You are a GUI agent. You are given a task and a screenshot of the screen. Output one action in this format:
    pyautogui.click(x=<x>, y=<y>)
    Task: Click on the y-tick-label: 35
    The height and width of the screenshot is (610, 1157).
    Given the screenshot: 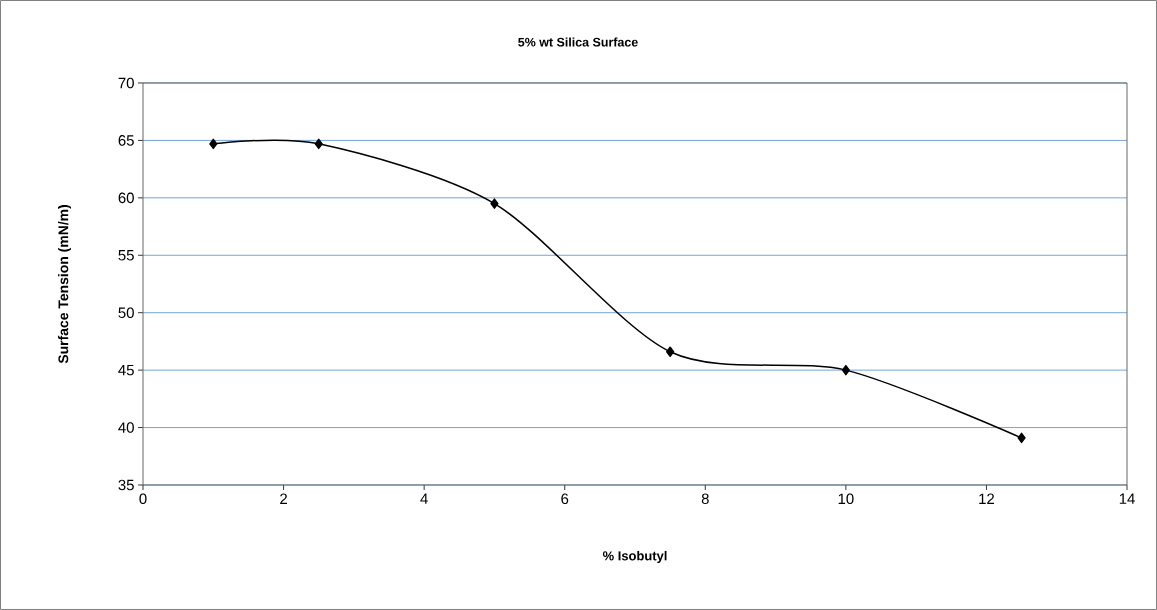 What is the action you would take?
    pyautogui.click(x=126, y=485)
    